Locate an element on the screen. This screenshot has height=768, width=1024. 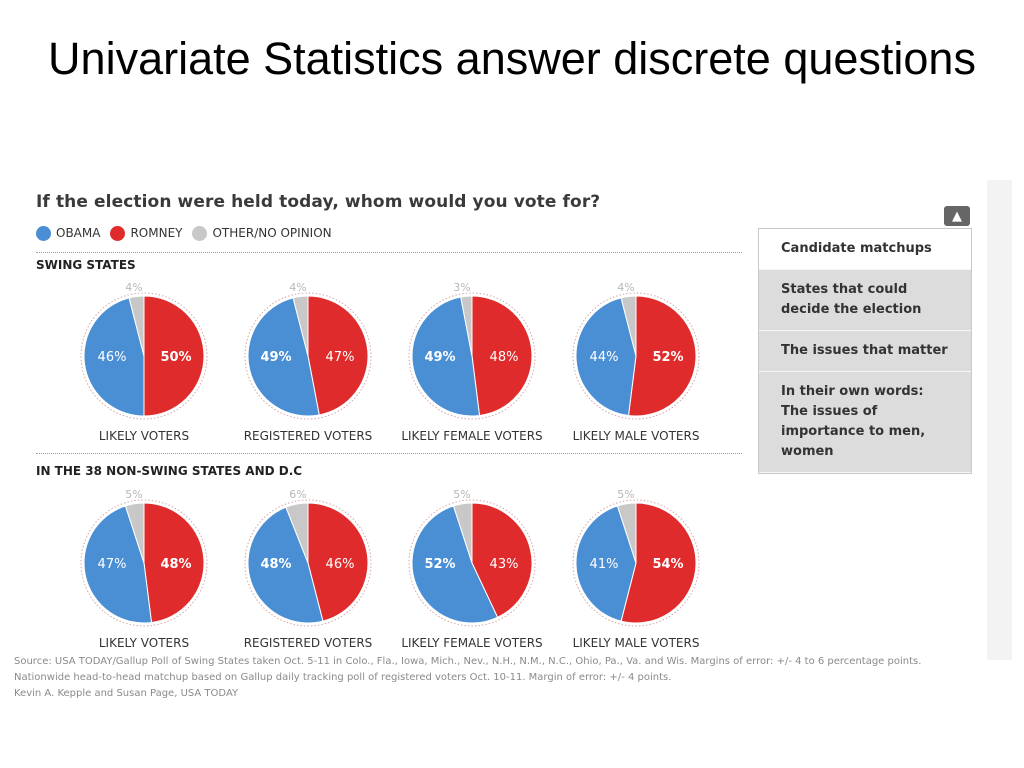
pie-label-obama: 46% is located at coordinates (112, 357).